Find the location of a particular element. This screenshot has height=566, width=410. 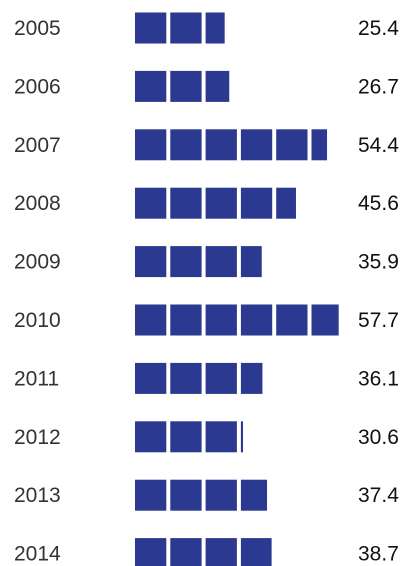

value-label: 35.9 is located at coordinates (378, 262).